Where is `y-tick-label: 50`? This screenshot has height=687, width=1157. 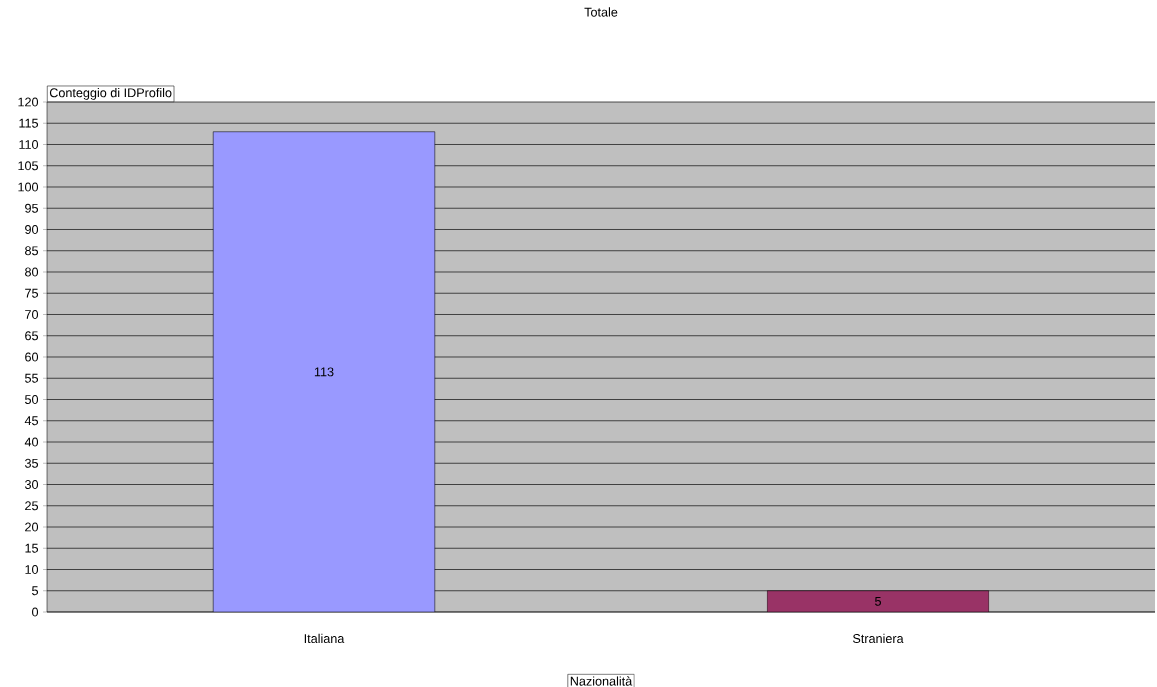 y-tick-label: 50 is located at coordinates (32, 399).